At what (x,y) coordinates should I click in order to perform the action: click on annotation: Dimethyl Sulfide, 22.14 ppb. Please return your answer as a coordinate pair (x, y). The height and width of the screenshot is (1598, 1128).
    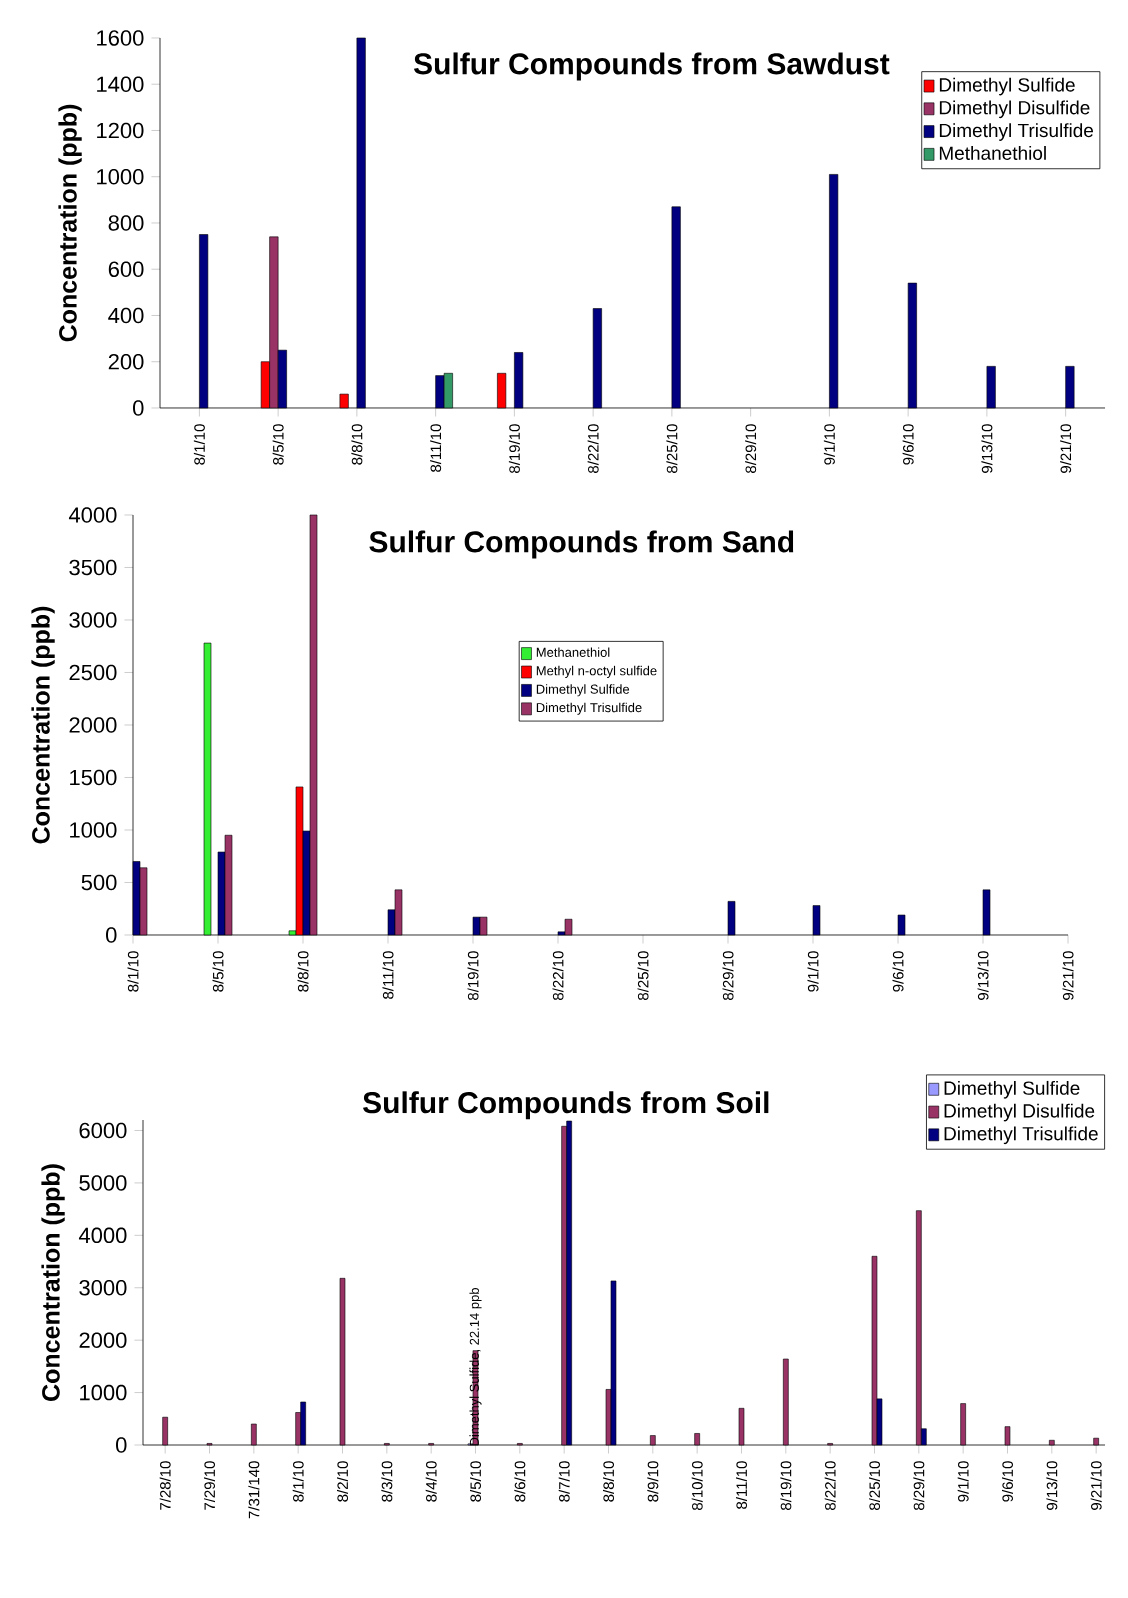
    Looking at the image, I should click on (475, 1367).